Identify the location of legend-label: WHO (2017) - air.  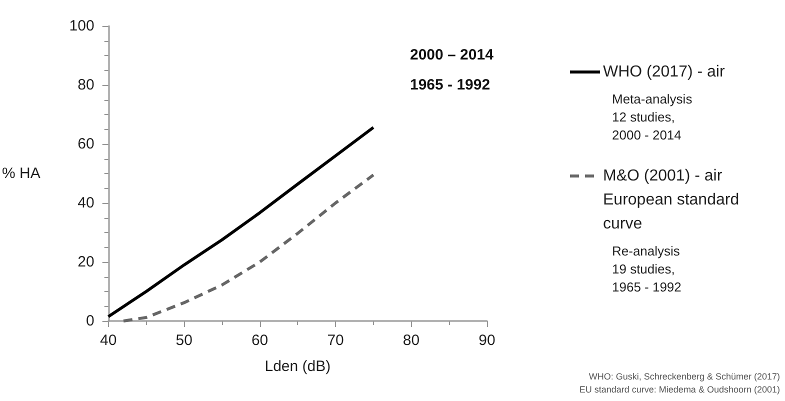
(664, 72).